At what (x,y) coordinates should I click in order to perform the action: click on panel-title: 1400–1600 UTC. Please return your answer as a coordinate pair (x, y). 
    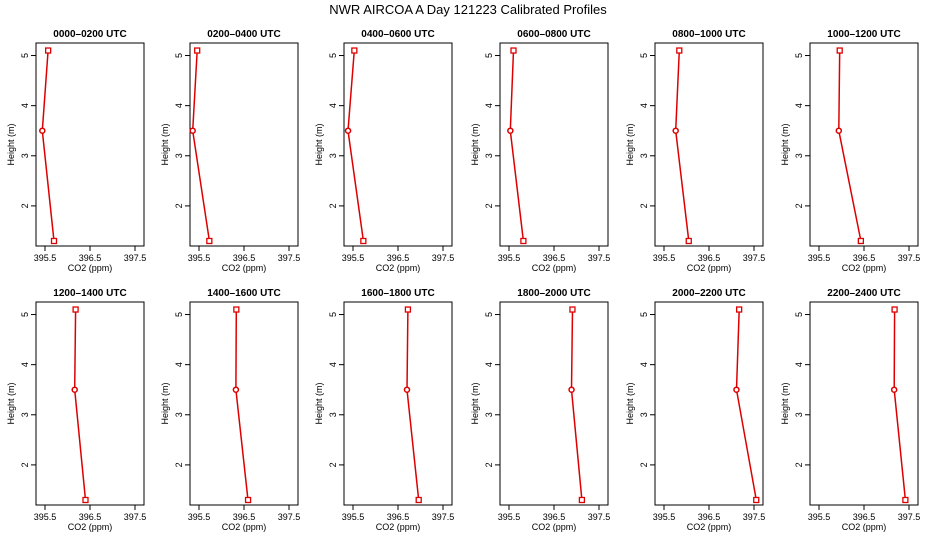
    Looking at the image, I should click on (243, 293).